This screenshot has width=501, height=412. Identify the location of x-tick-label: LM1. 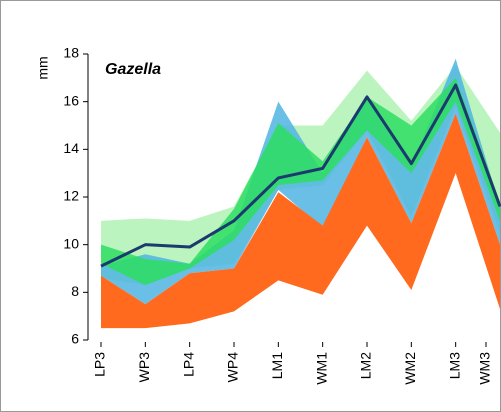
(277, 365).